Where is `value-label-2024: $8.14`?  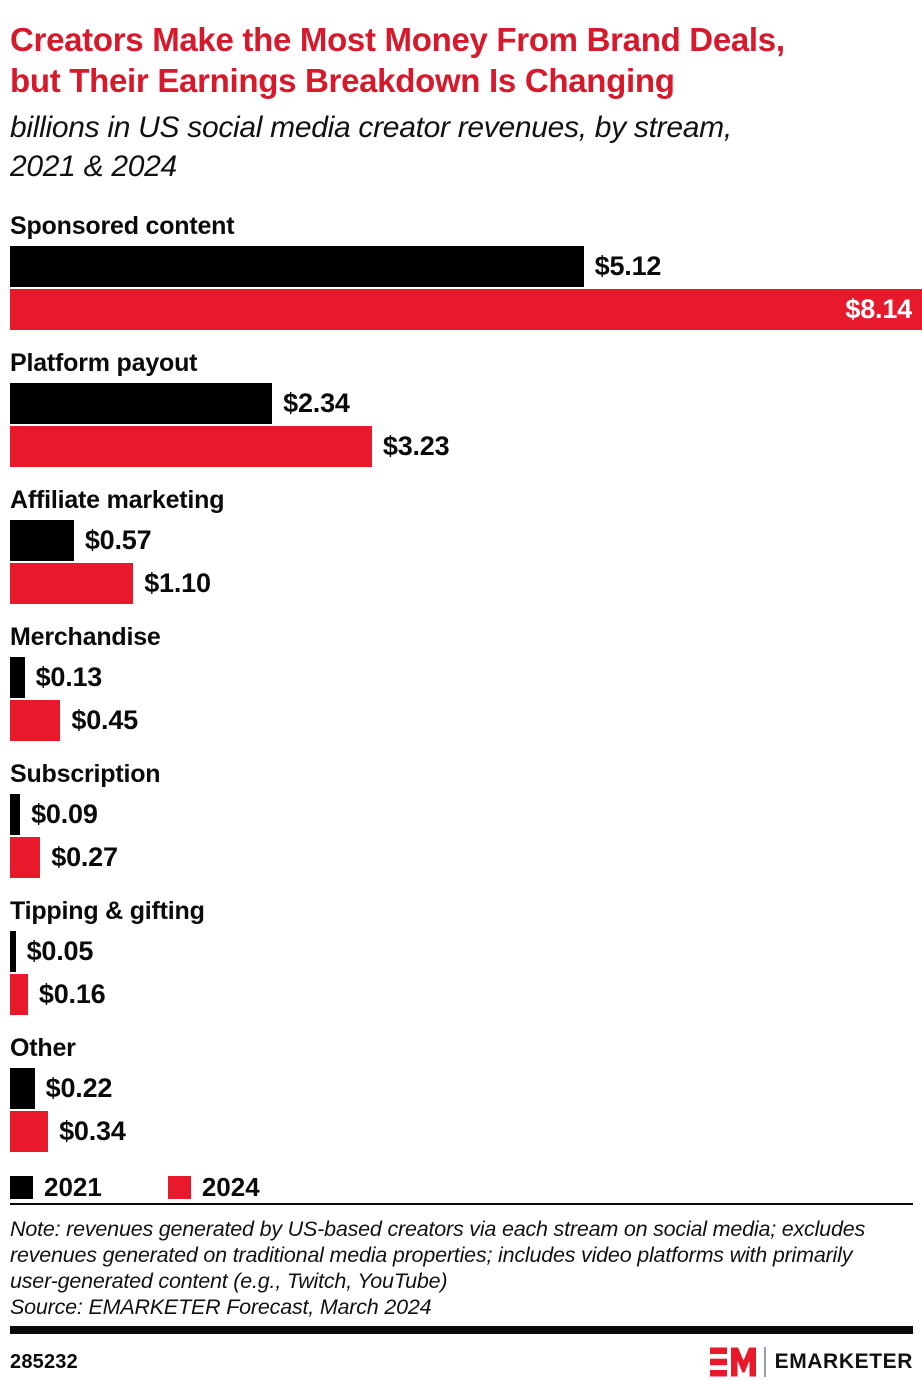 value-label-2024: $8.14 is located at coordinates (878, 309).